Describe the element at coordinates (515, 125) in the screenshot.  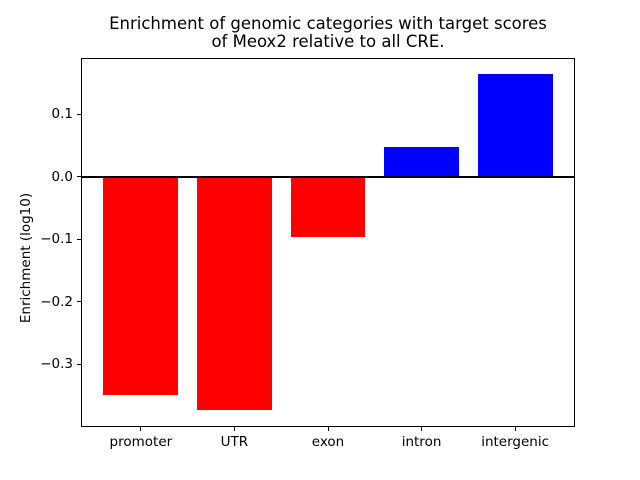
I see `bar-intergenic` at that location.